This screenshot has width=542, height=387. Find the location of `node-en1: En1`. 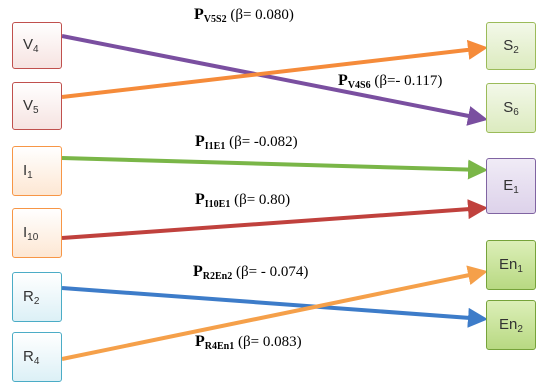

node-en1: En1 is located at coordinates (511, 265).